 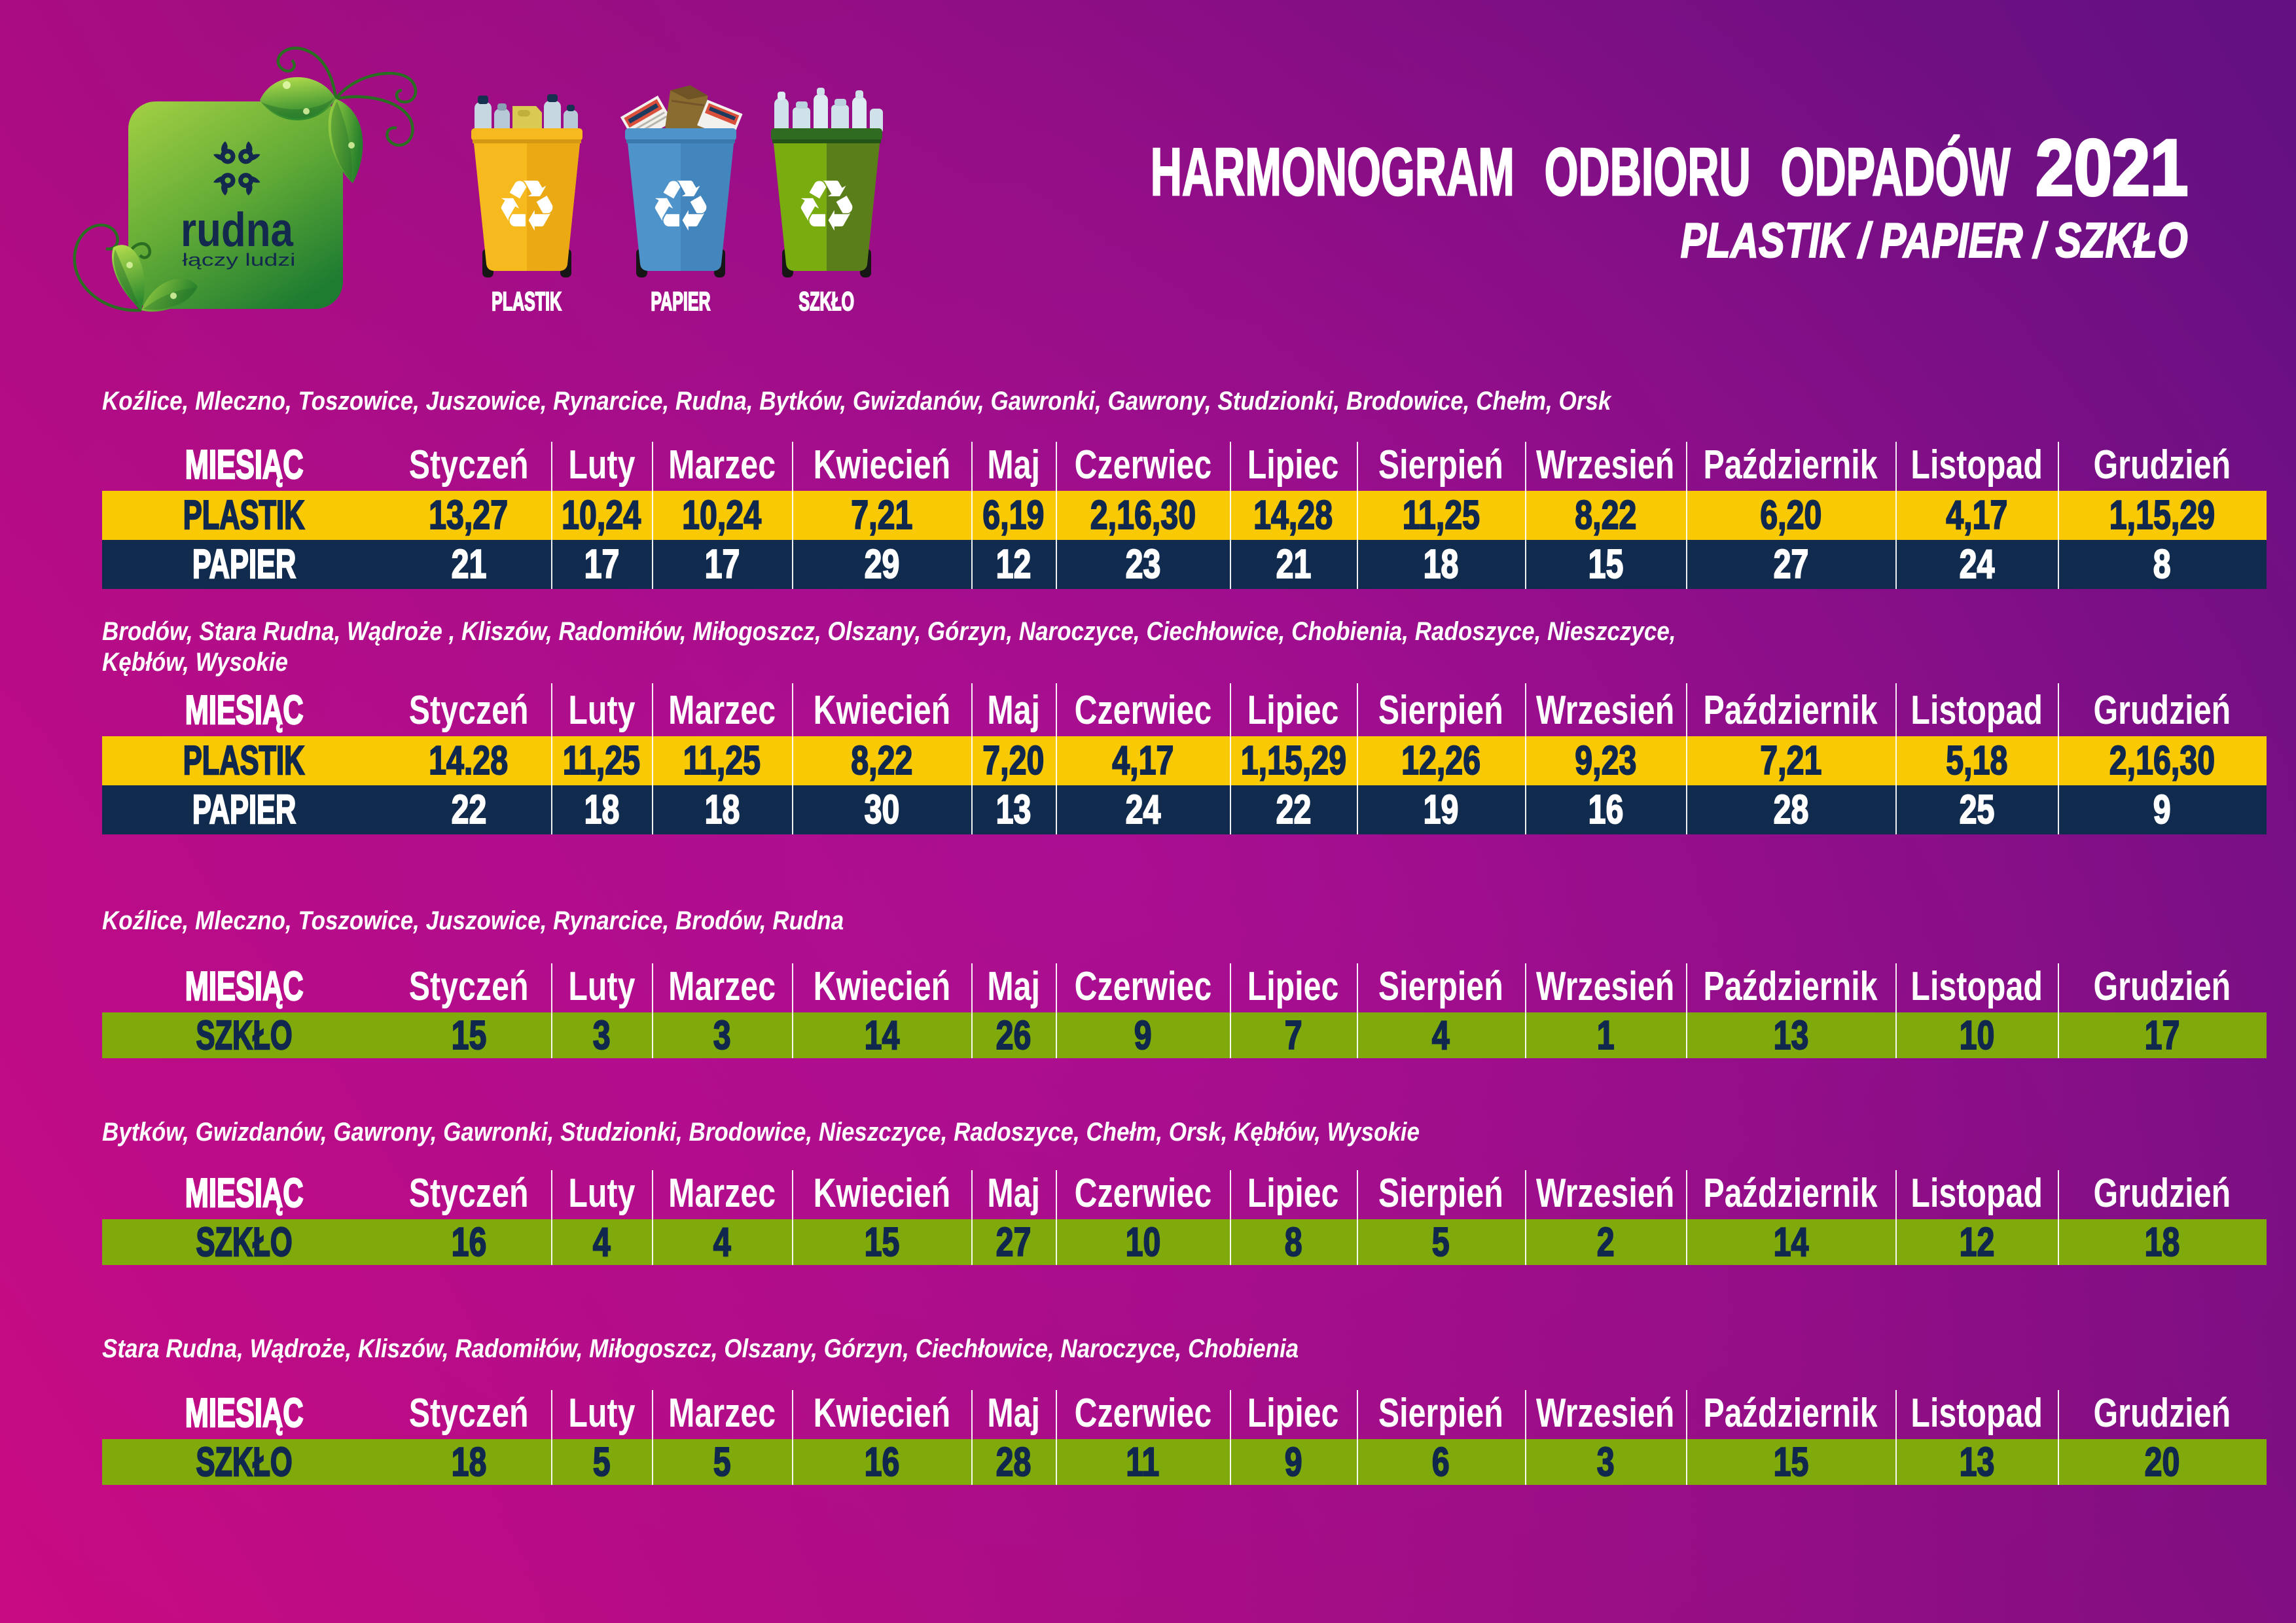 What do you see at coordinates (239, 260) in the screenshot?
I see `svg-text: łączy ludzi` at bounding box center [239, 260].